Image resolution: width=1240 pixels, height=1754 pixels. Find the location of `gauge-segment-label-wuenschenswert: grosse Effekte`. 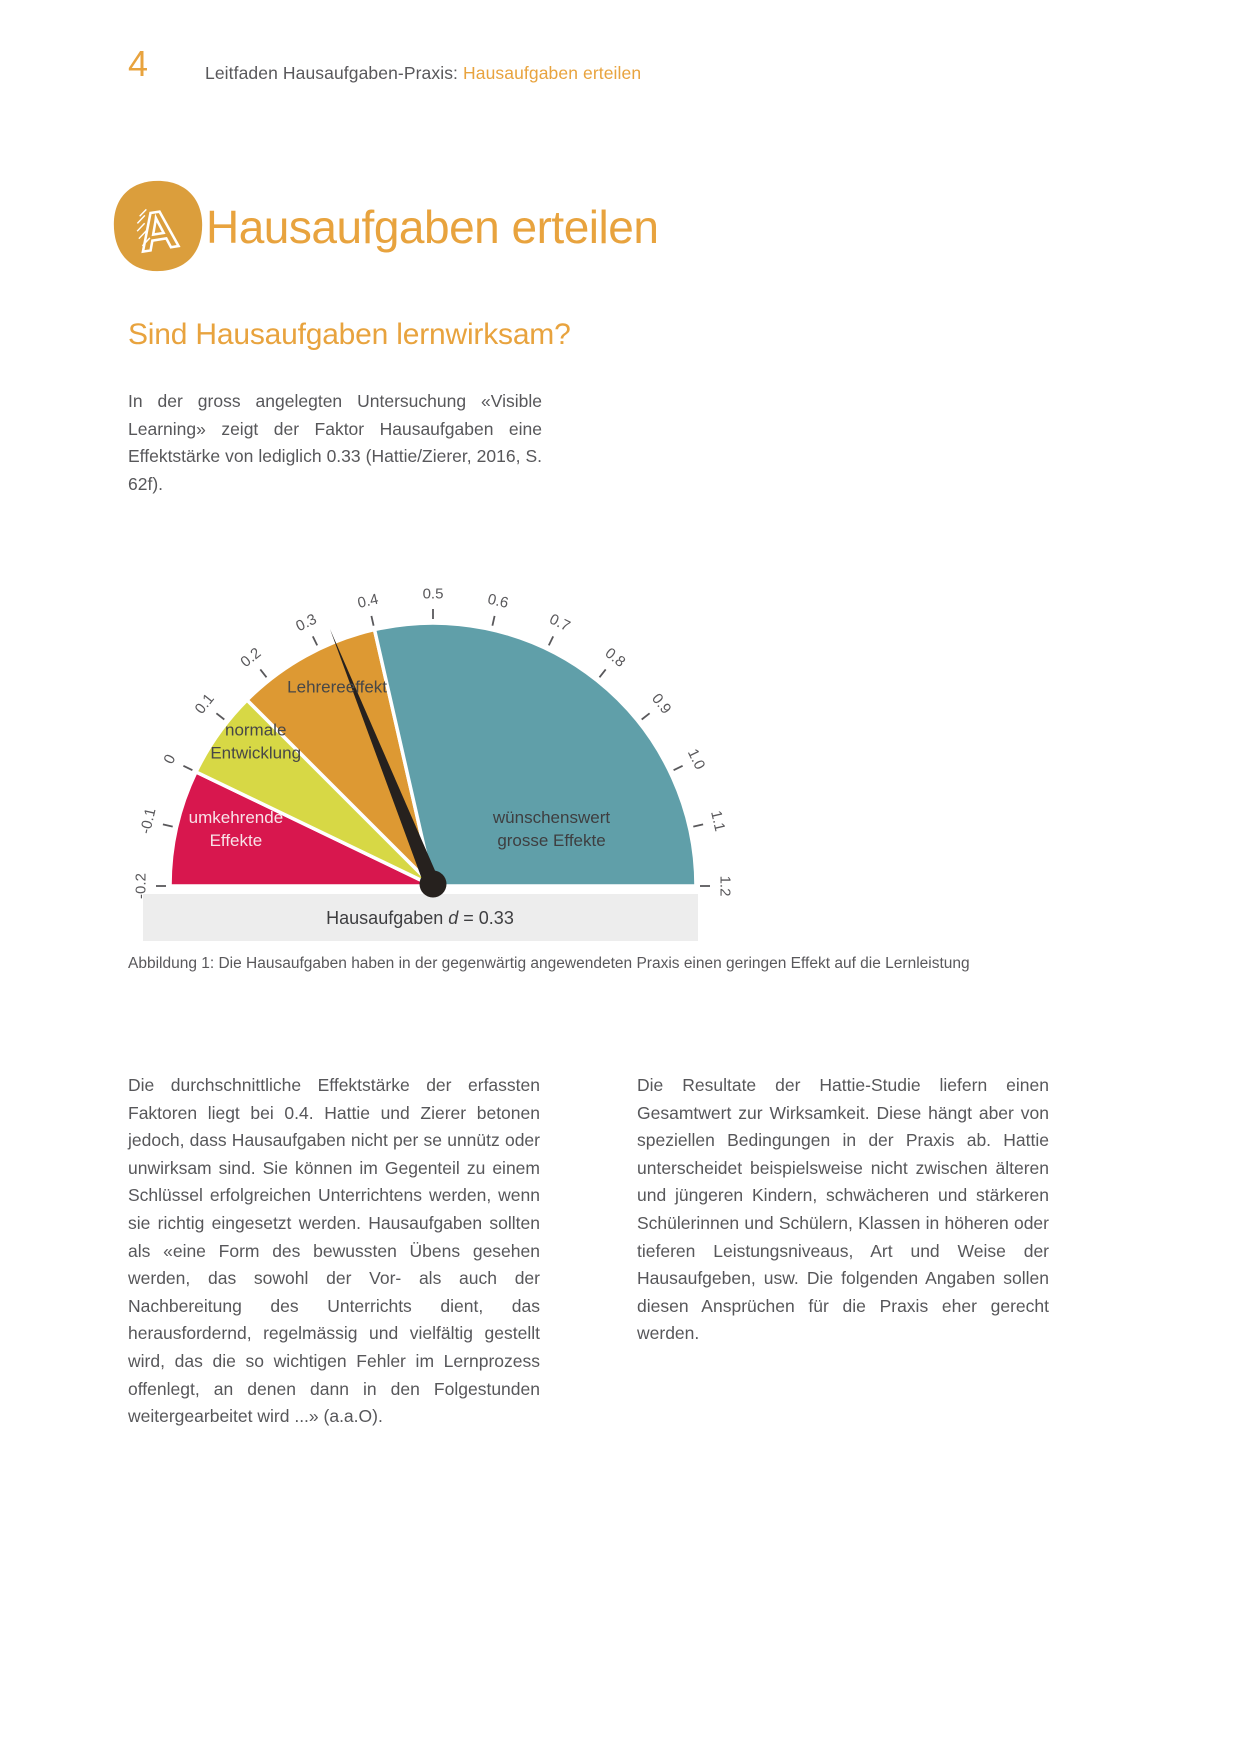

gauge-segment-label-wuenschenswert: grosse Effekte is located at coordinates (551, 840).